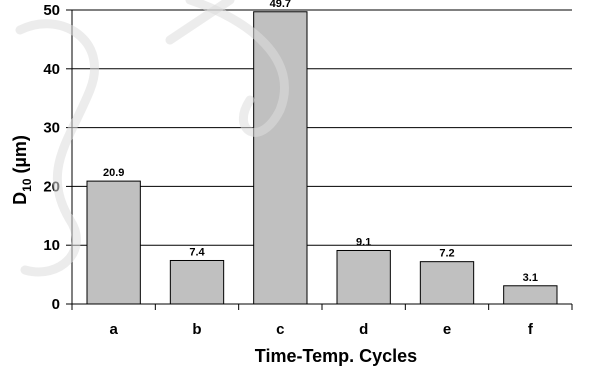 The image size is (600, 372). Describe the element at coordinates (51, 69) in the screenshot. I see `y-tick-label: 40` at that location.